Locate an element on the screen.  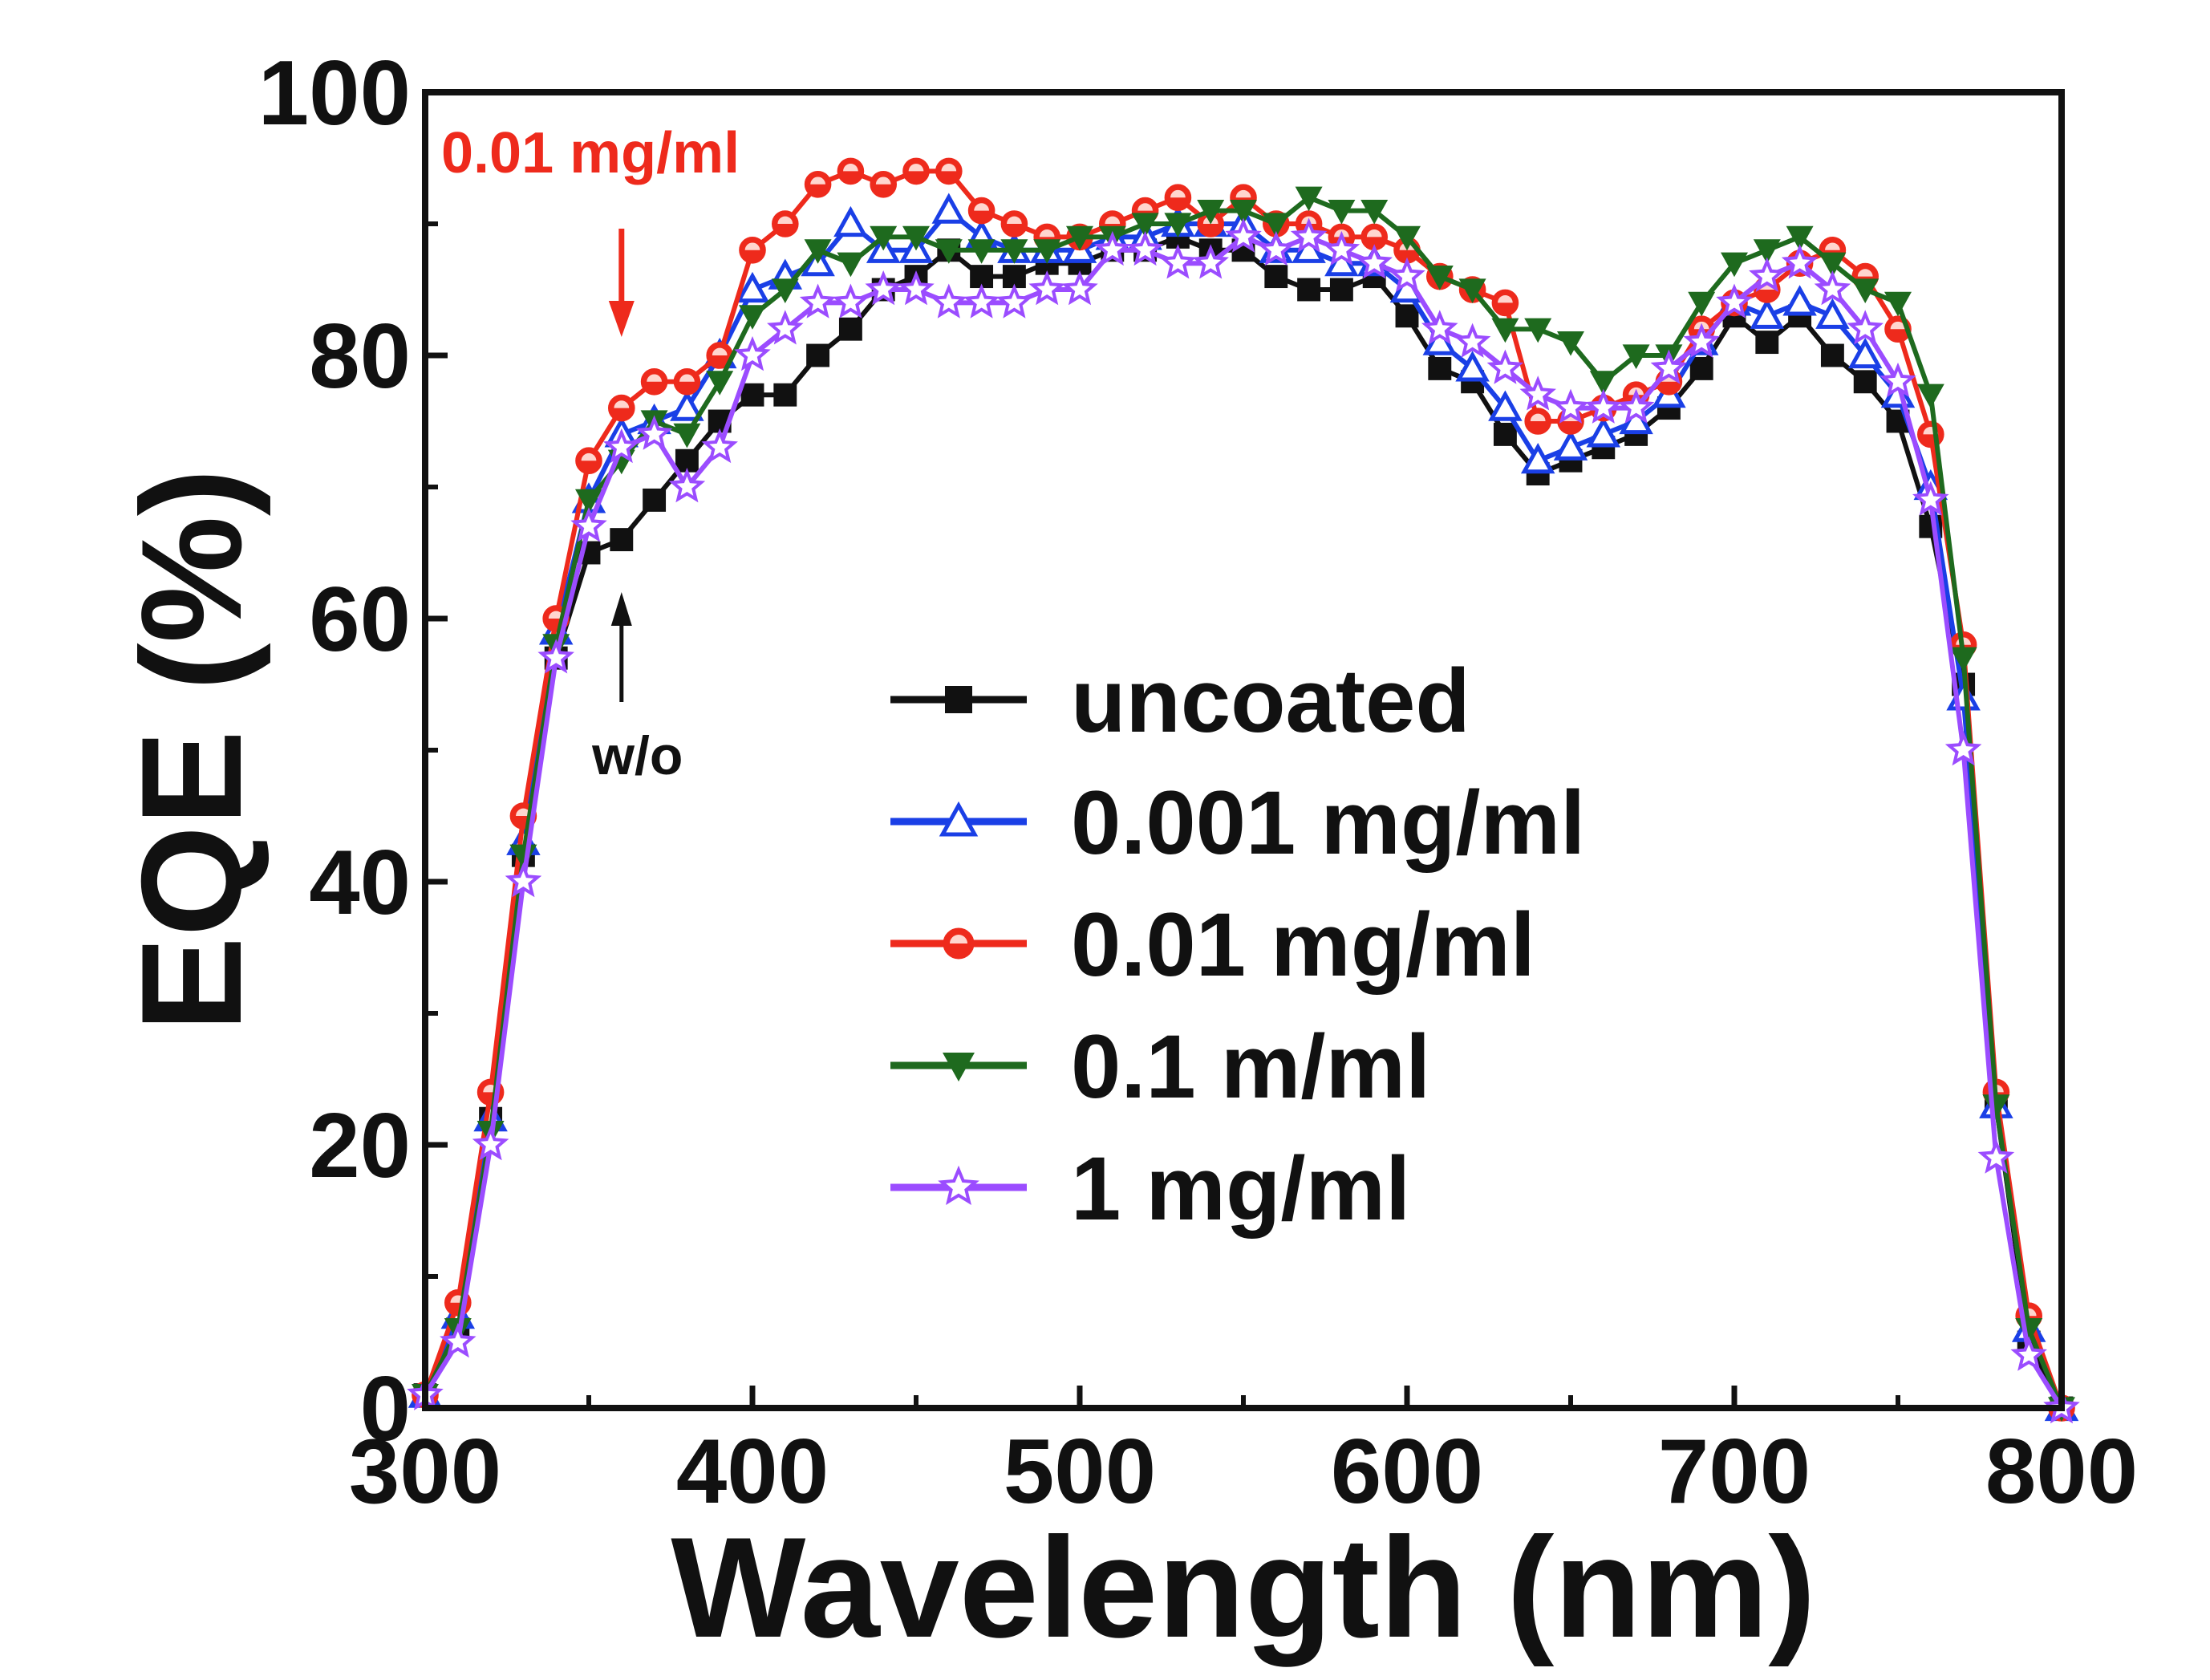
y-tick-label: 40 is located at coordinates (360, 883).